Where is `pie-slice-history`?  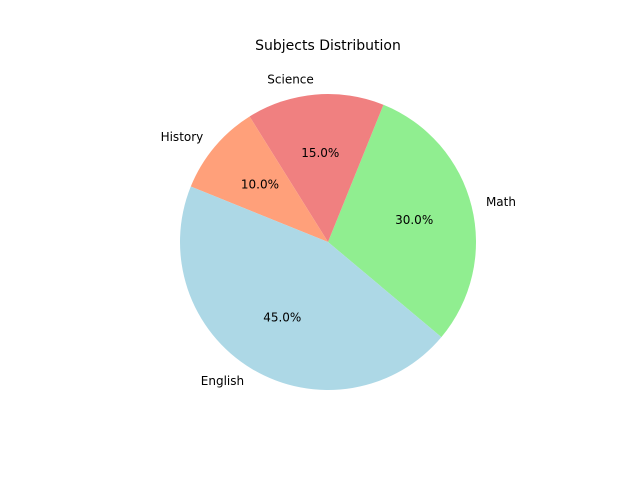 pie-slice-history is located at coordinates (259, 179).